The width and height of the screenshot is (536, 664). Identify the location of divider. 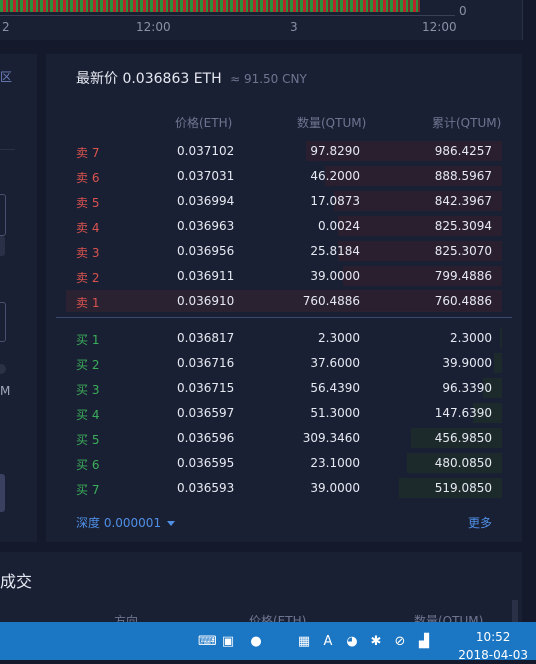
(7, 149).